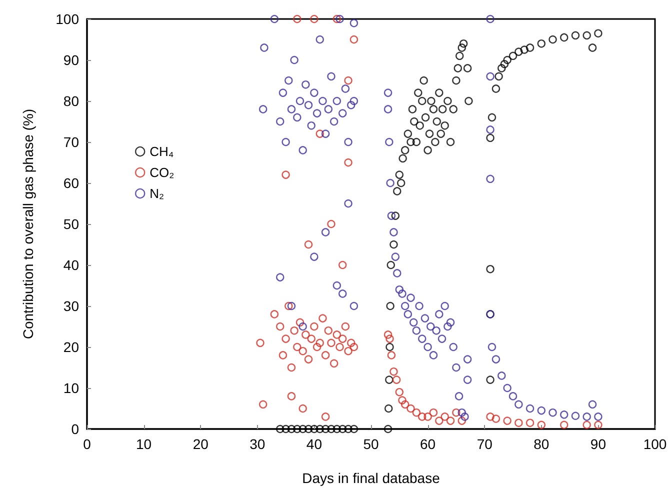 Image resolution: width=672 pixels, height=500 pixels. I want to click on legend-label: N₂, so click(157, 193).